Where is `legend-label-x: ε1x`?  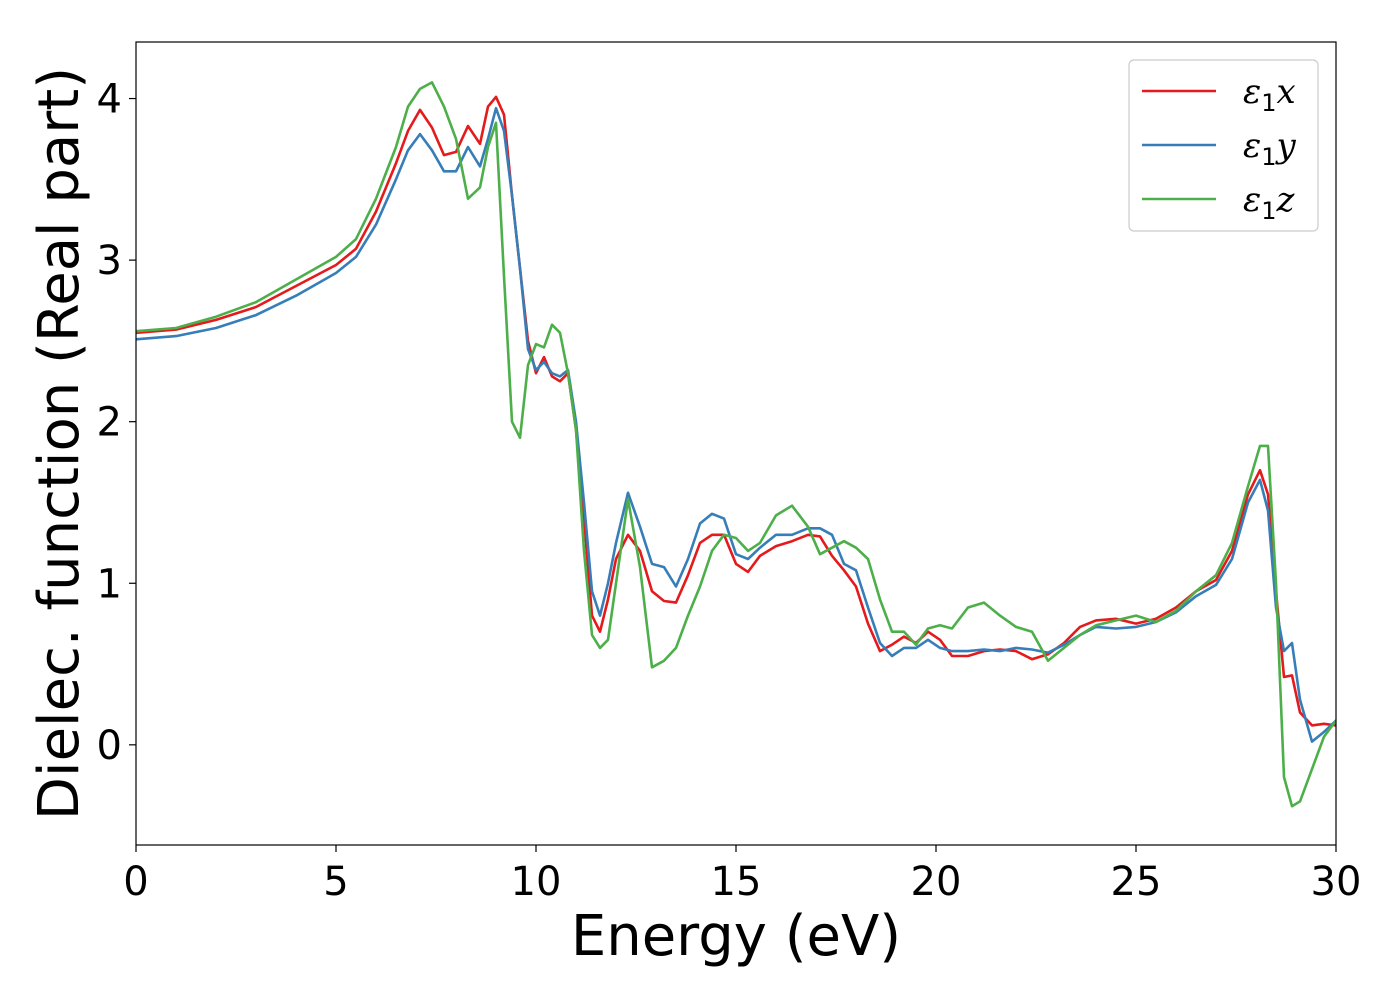 legend-label-x: ε1x is located at coordinates (1269, 94).